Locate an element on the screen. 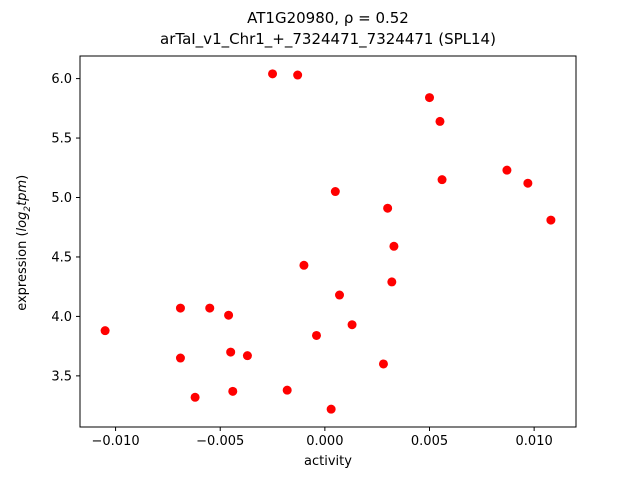 The height and width of the screenshot is (480, 640). x-tick-label: −0.010 is located at coordinates (116, 441).